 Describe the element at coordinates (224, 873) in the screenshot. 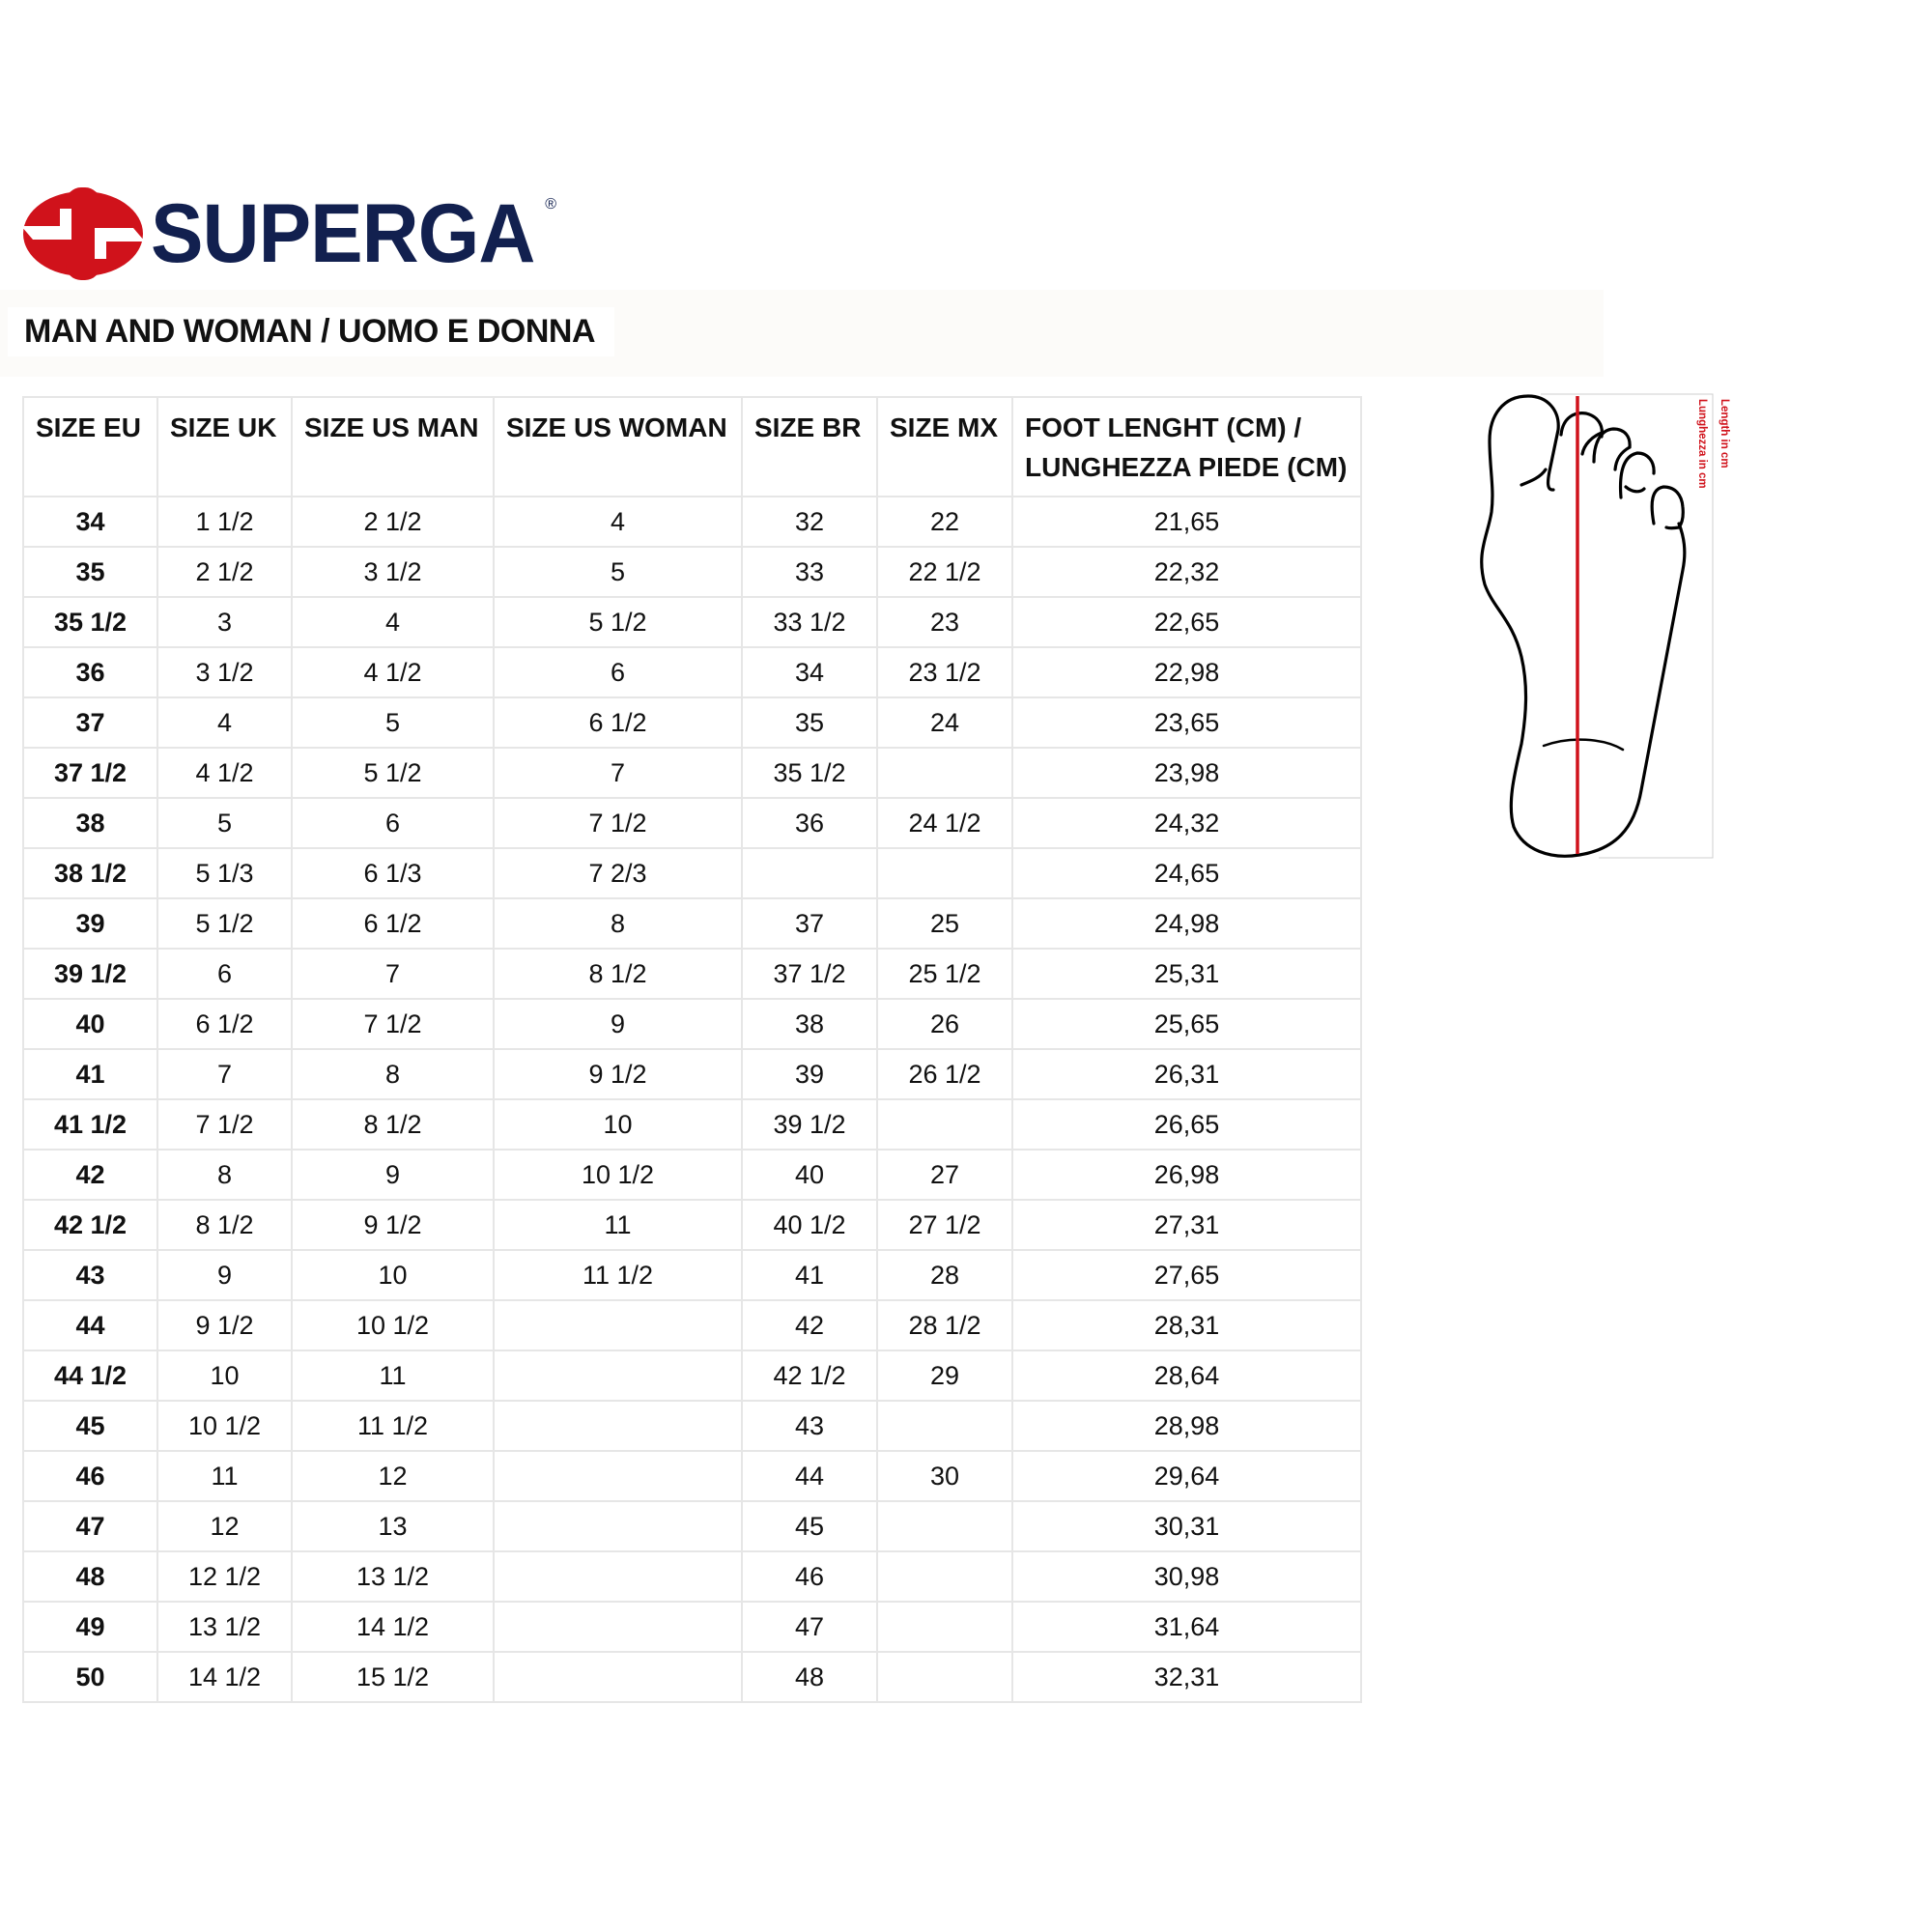

I see `table-cell: 5 1/3` at that location.